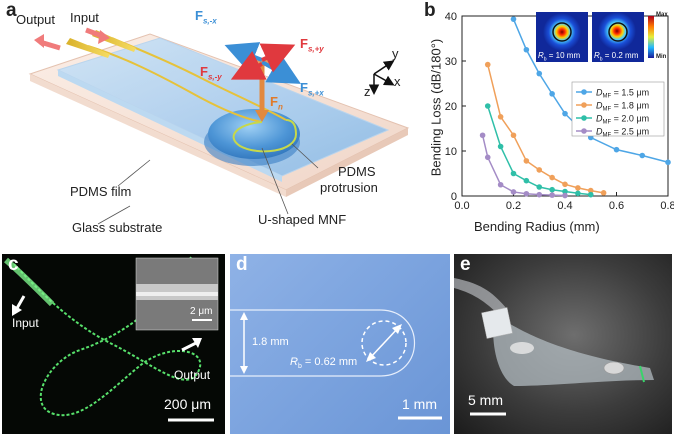  What do you see at coordinates (662, 15) in the screenshot?
I see `colorbar-max: Max` at bounding box center [662, 15].